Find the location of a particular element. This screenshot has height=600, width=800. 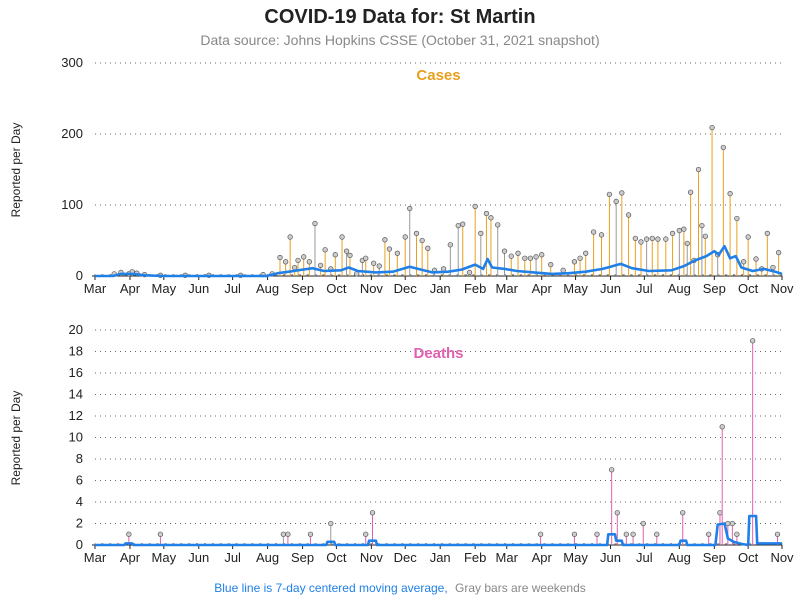

footnote-gray-part: Gray bars are weekends is located at coordinates (520, 588).